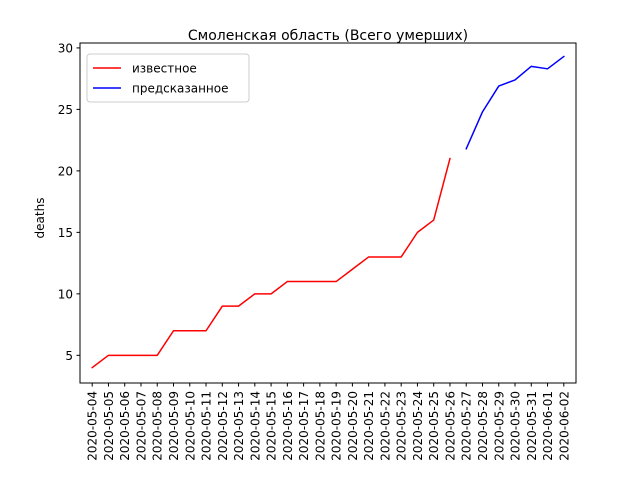 The height and width of the screenshot is (480, 640). I want to click on x-tick-label: 2020-05-09, so click(174, 426).